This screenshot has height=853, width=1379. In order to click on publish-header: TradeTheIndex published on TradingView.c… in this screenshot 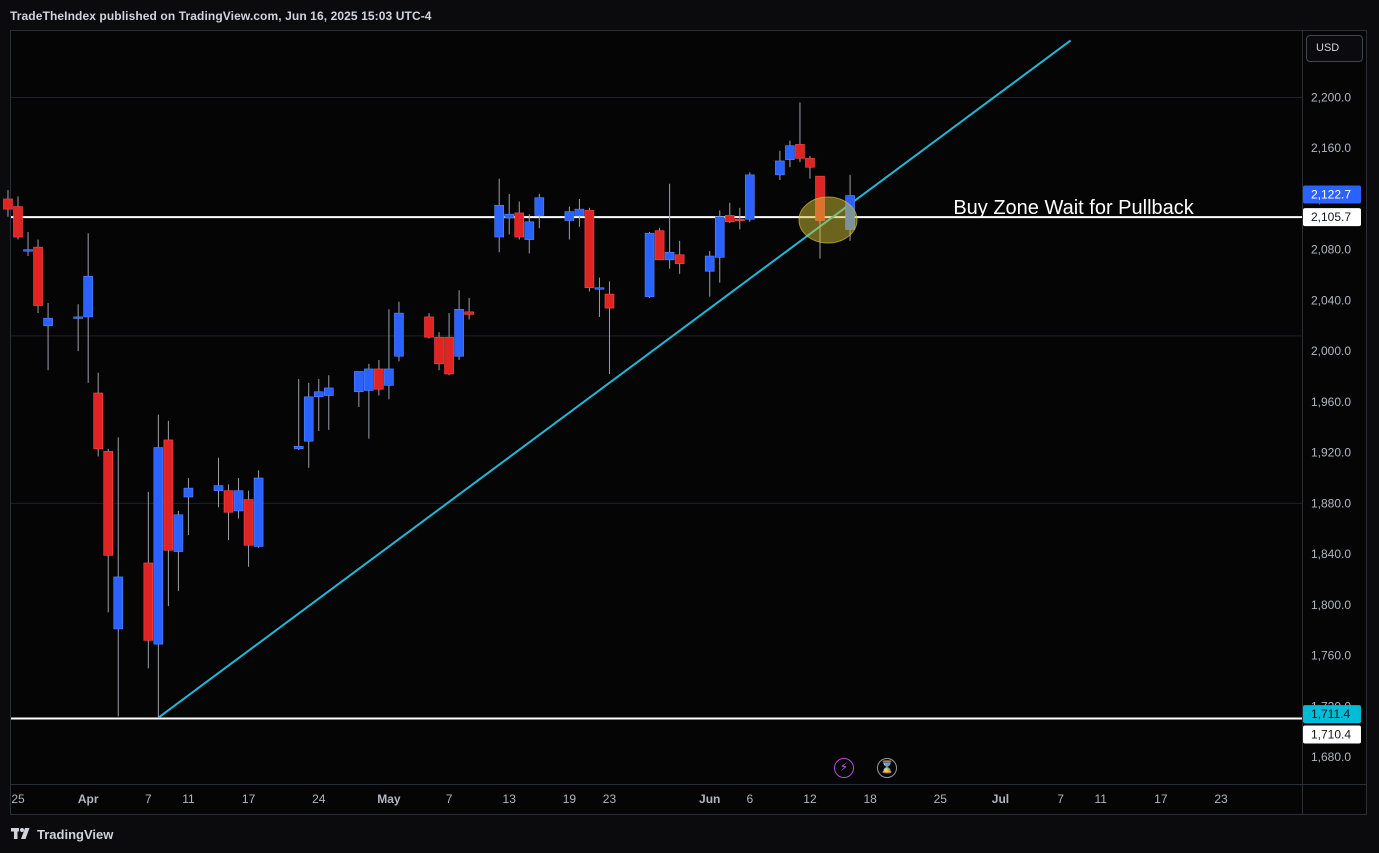, I will do `click(221, 16)`.